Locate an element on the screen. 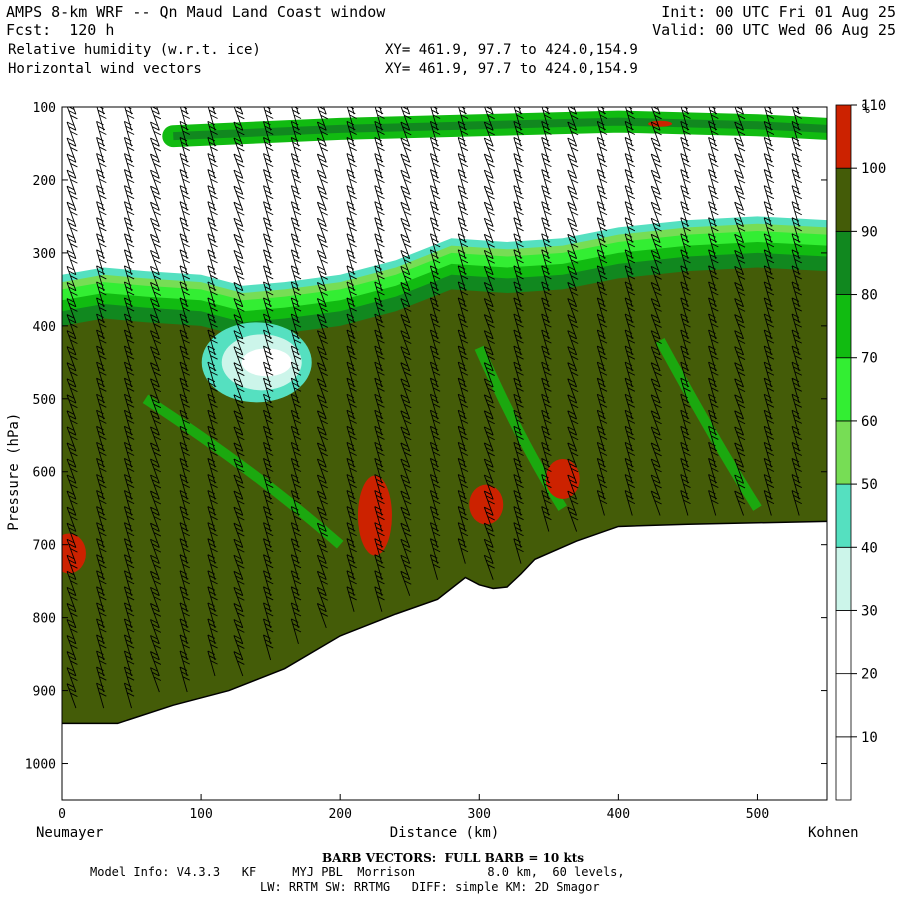 The image size is (900, 900). y-tick-label: 1000 is located at coordinates (40, 765).